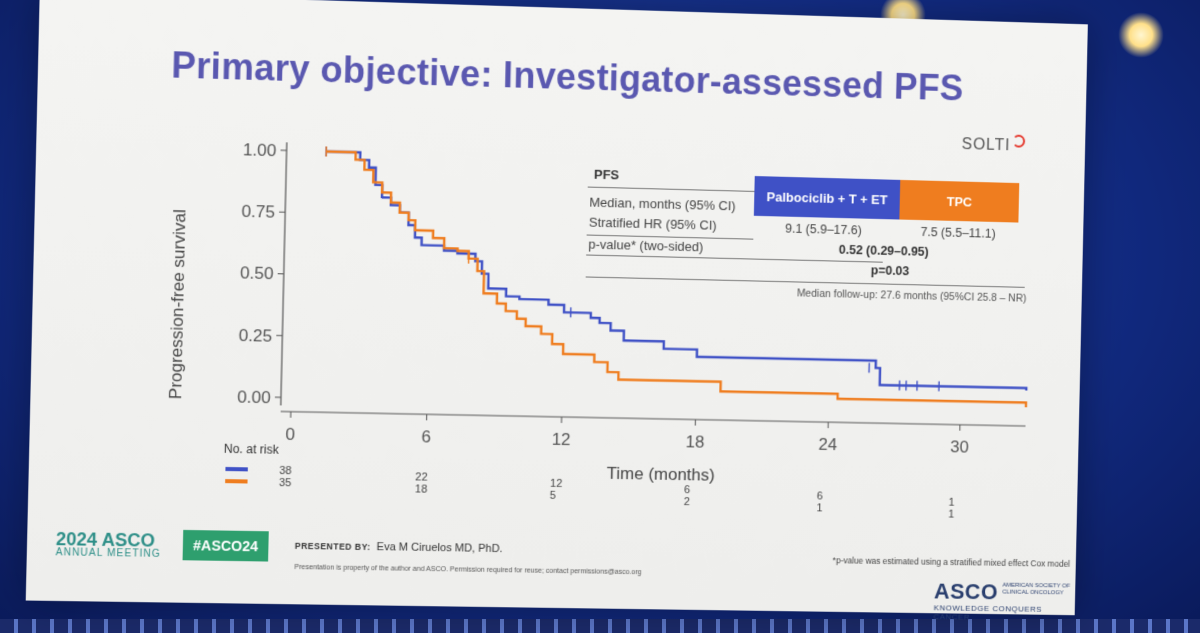 This screenshot has width=1200, height=633. Describe the element at coordinates (959, 447) in the screenshot. I see `x-tick-label: 30` at that location.